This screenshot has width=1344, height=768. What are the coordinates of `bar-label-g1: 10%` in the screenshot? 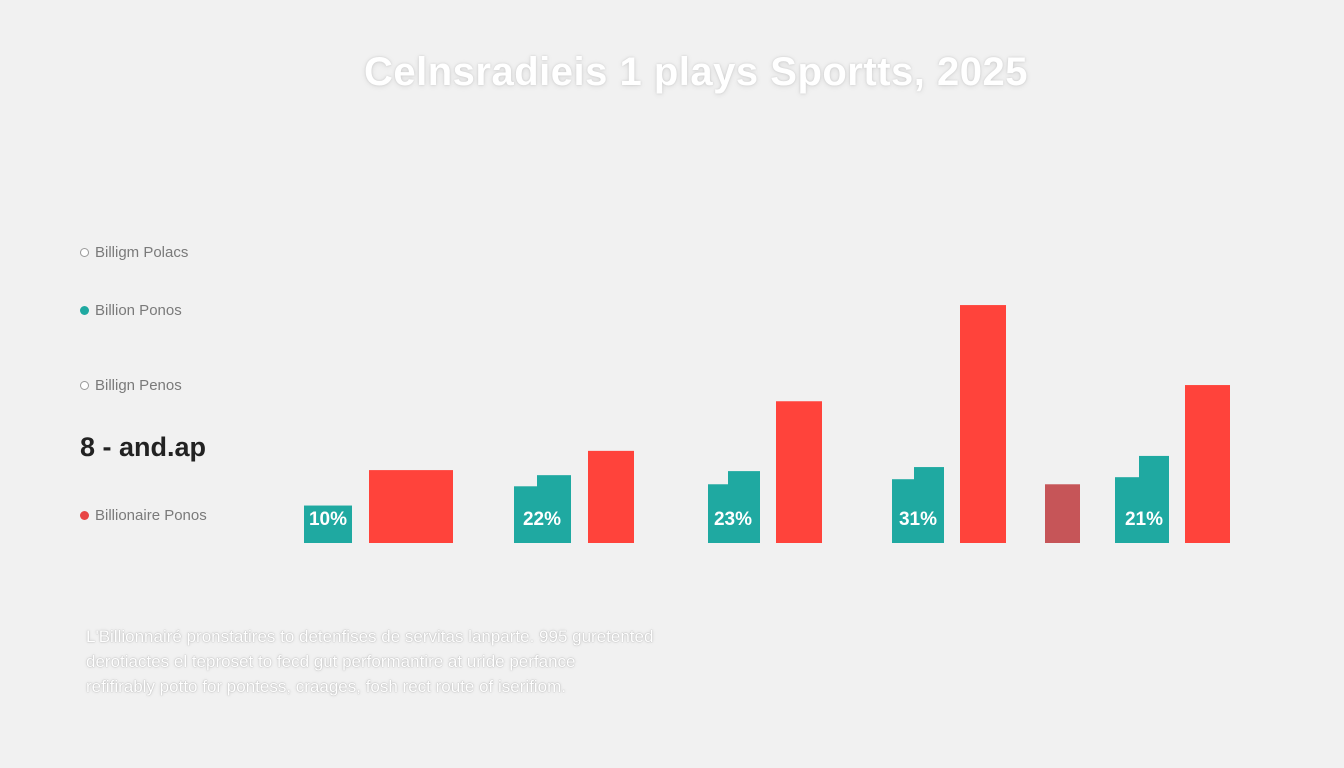 It's located at (328, 519).